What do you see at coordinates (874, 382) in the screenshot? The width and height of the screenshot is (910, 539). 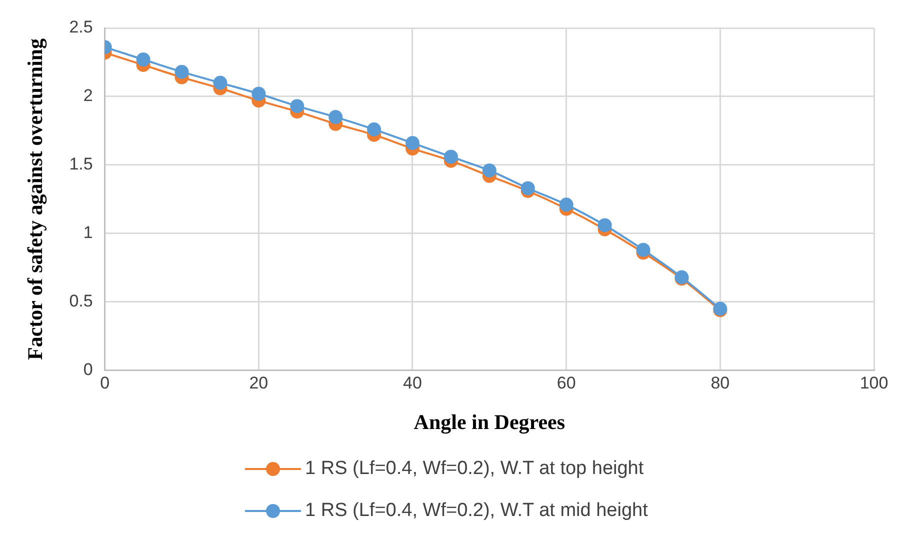 I see `x-tick-label: 100` at bounding box center [874, 382].